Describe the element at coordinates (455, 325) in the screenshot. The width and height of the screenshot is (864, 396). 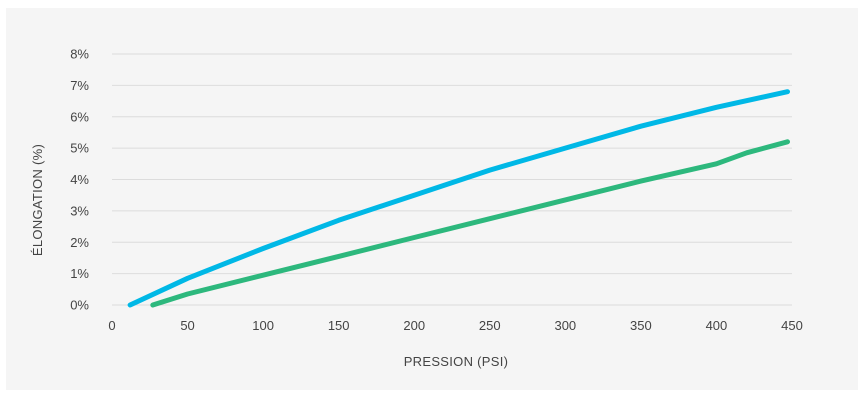
I see `x-tick-labels: 0 50 100 150 200 250 300 350 400 450` at that location.